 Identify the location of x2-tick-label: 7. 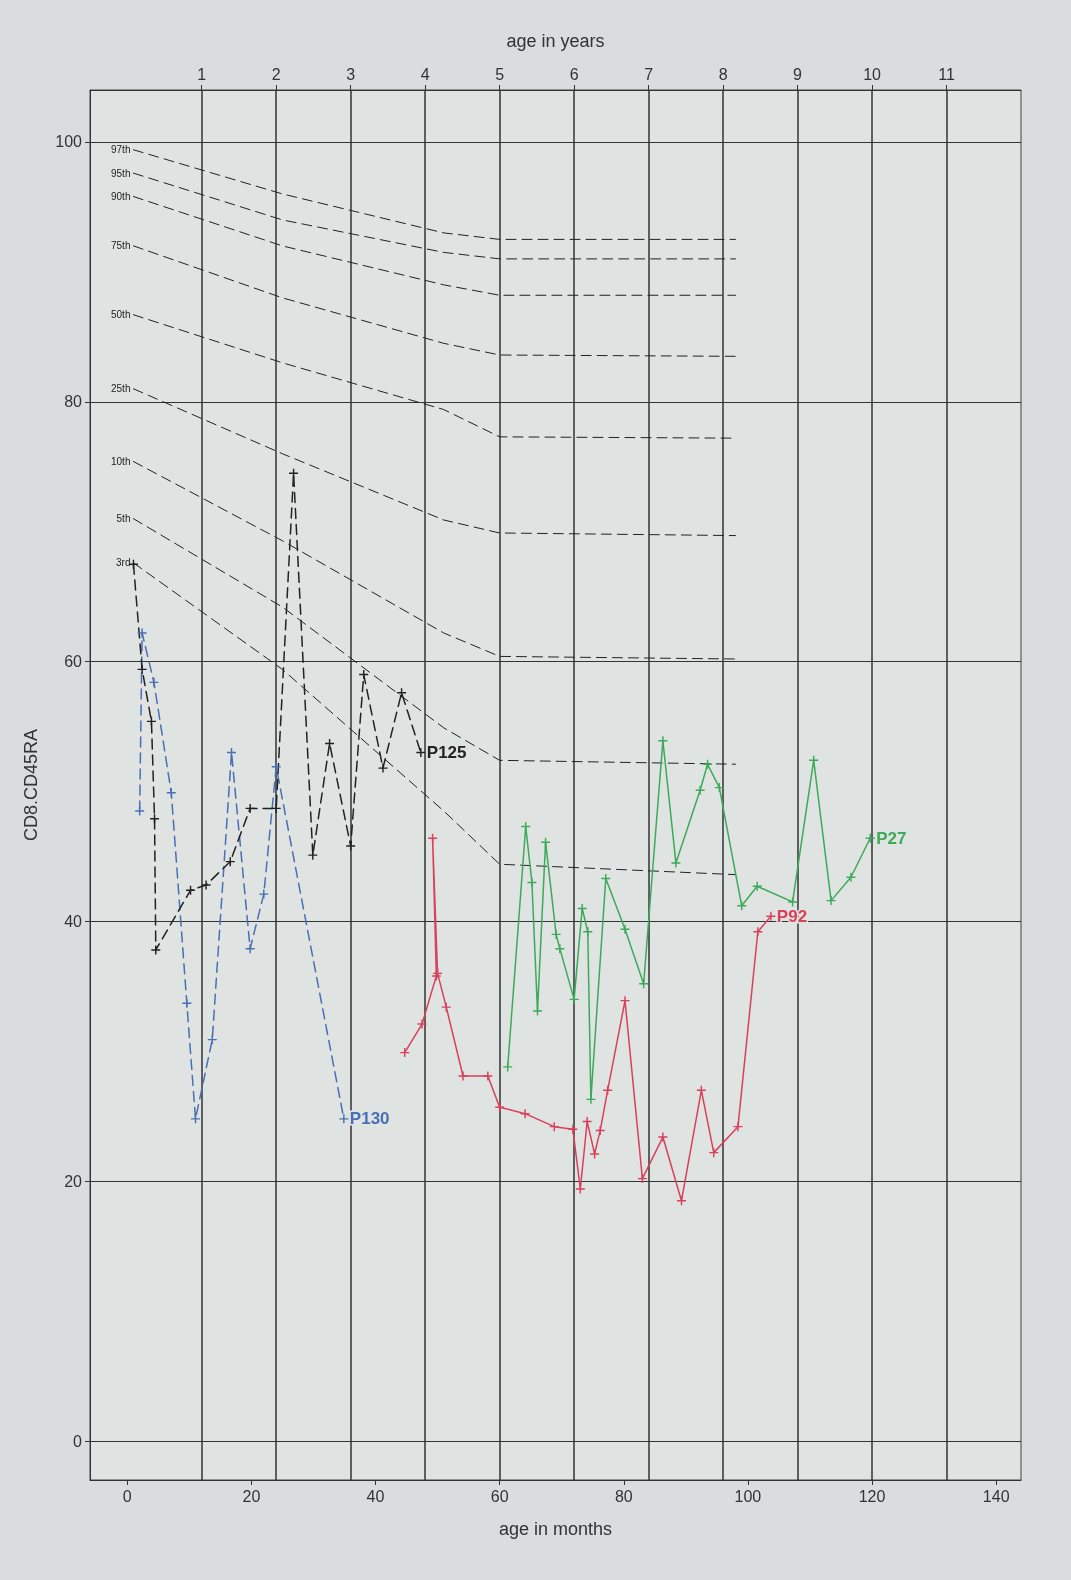
(649, 74).